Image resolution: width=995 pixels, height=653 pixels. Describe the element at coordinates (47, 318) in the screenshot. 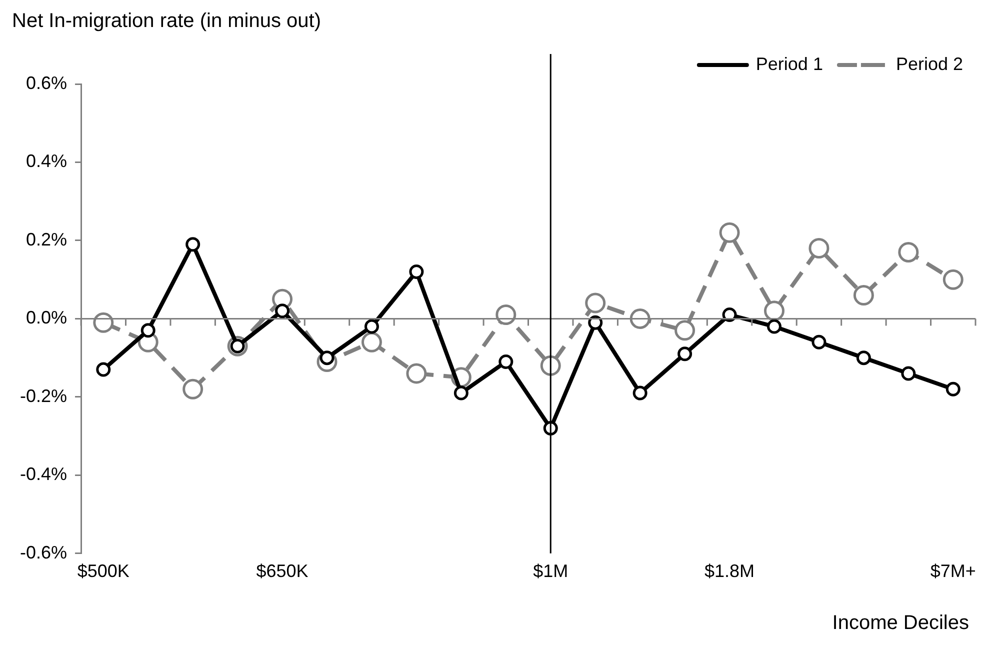

I see `y-tick-label: 0.0%` at that location.